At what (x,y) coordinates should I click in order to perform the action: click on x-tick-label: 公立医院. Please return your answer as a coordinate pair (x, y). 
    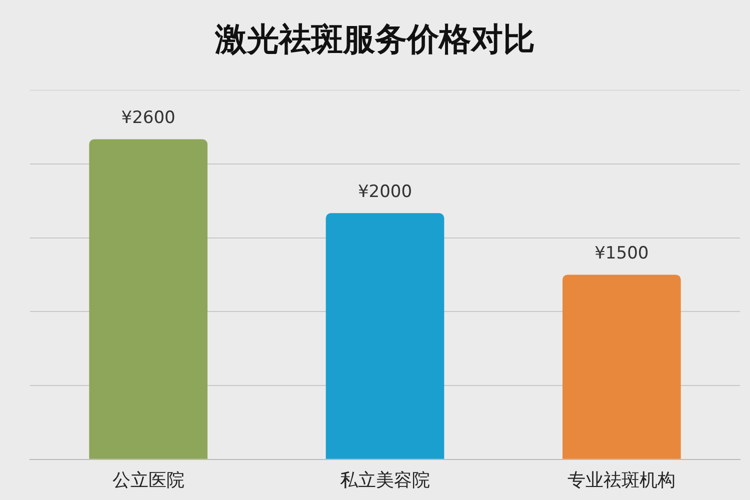
    Looking at the image, I should click on (148, 480).